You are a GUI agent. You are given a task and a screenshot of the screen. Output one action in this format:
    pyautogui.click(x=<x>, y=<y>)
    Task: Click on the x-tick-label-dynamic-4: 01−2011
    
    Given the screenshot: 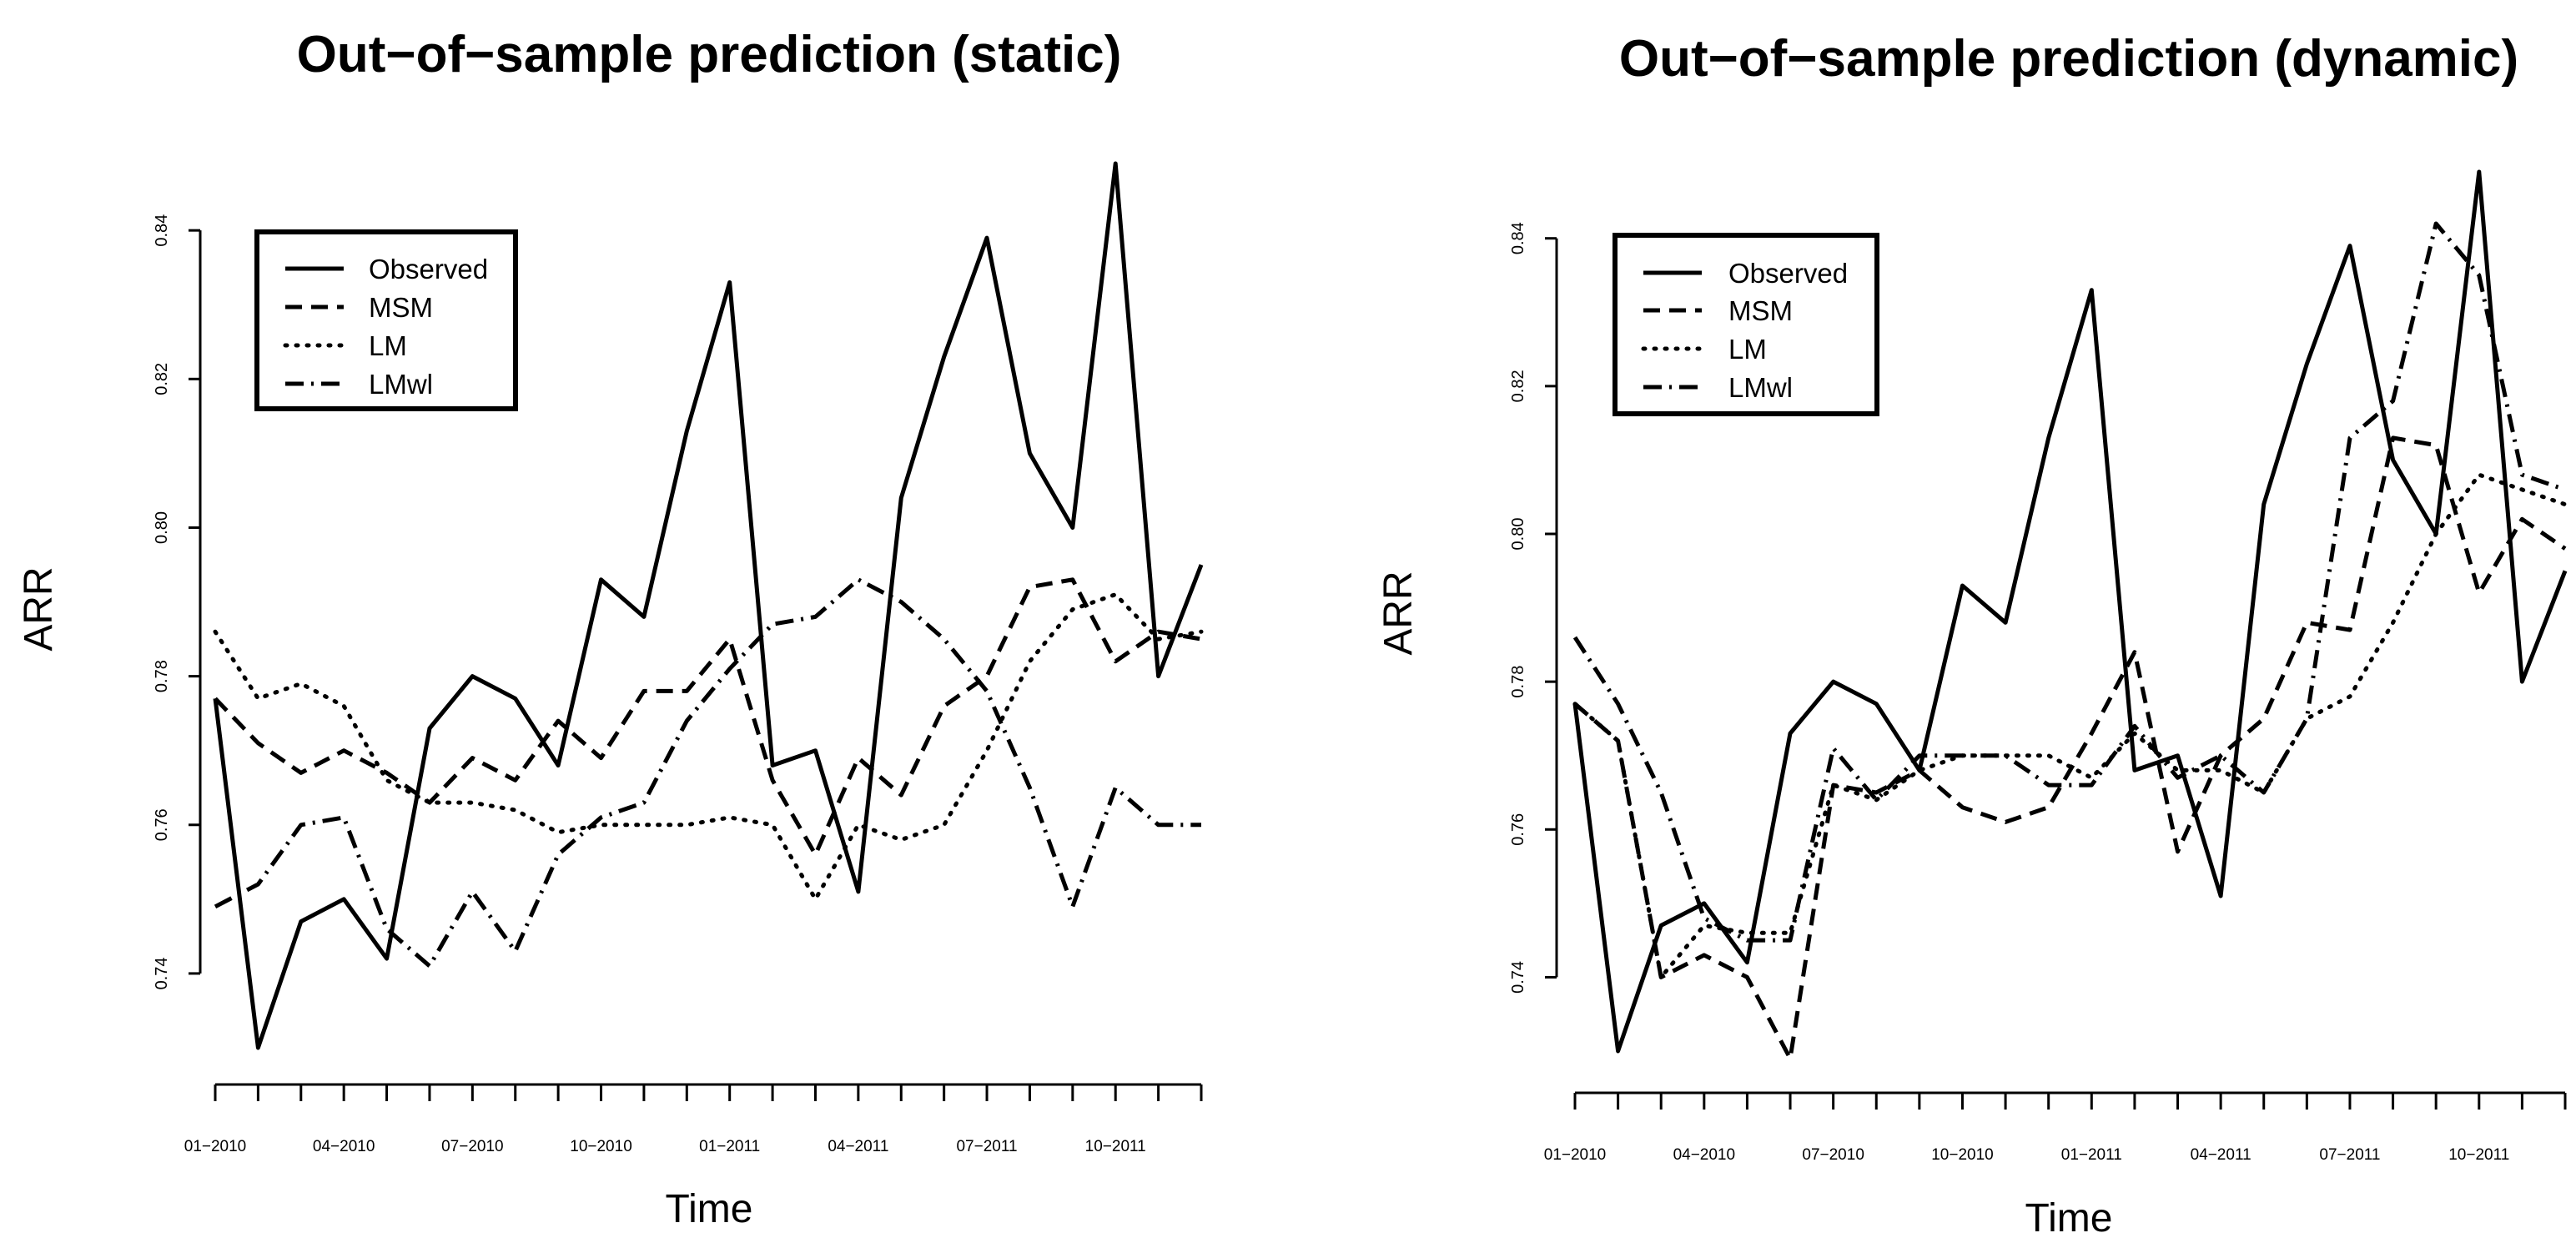 What is the action you would take?
    pyautogui.click(x=2091, y=1155)
    